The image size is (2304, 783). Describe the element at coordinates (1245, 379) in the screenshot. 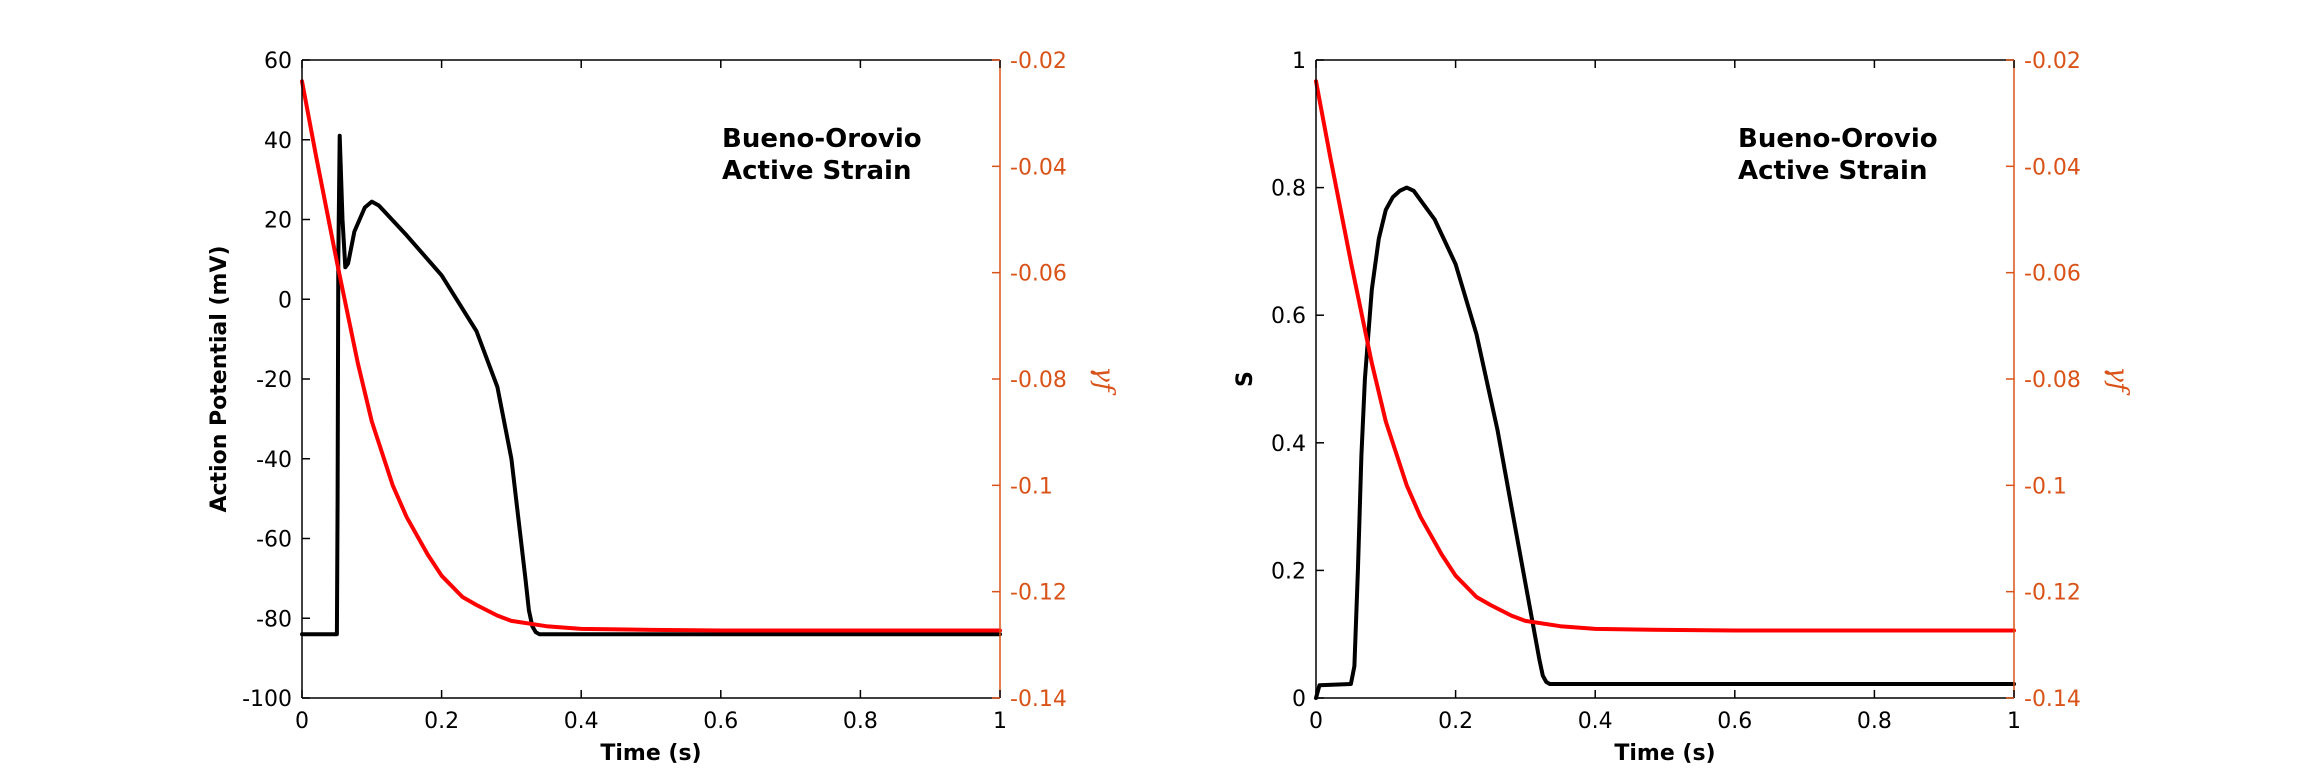

I see `y-axis-label: S` at that location.